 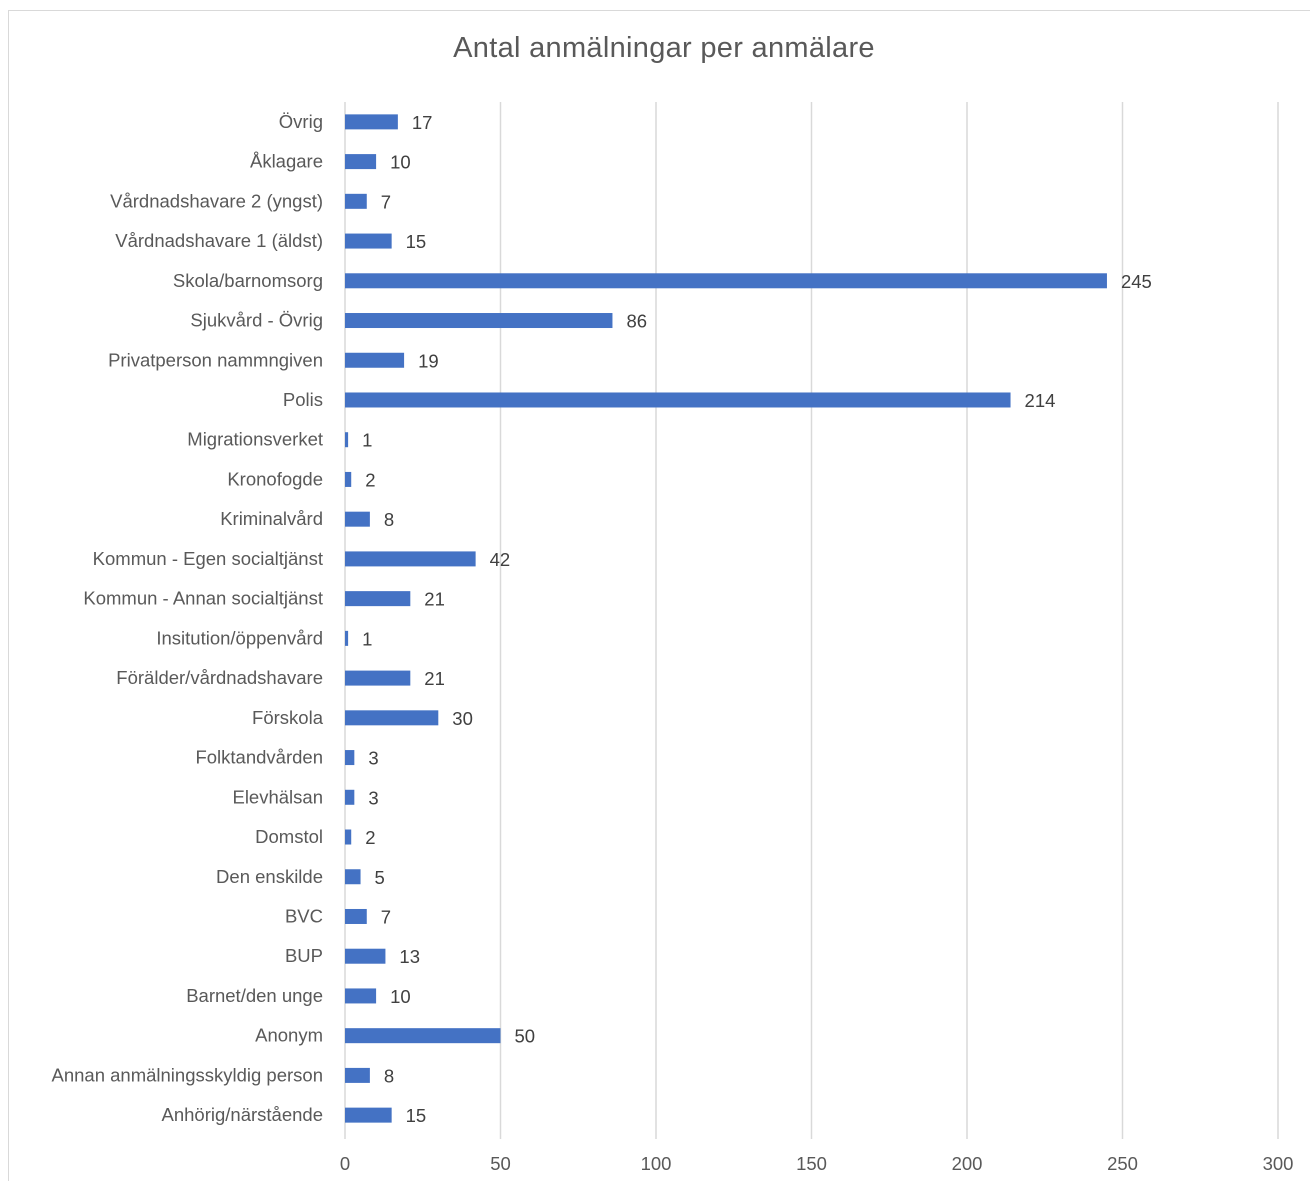 What do you see at coordinates (288, 717) in the screenshot?
I see `category-label: Förskola` at bounding box center [288, 717].